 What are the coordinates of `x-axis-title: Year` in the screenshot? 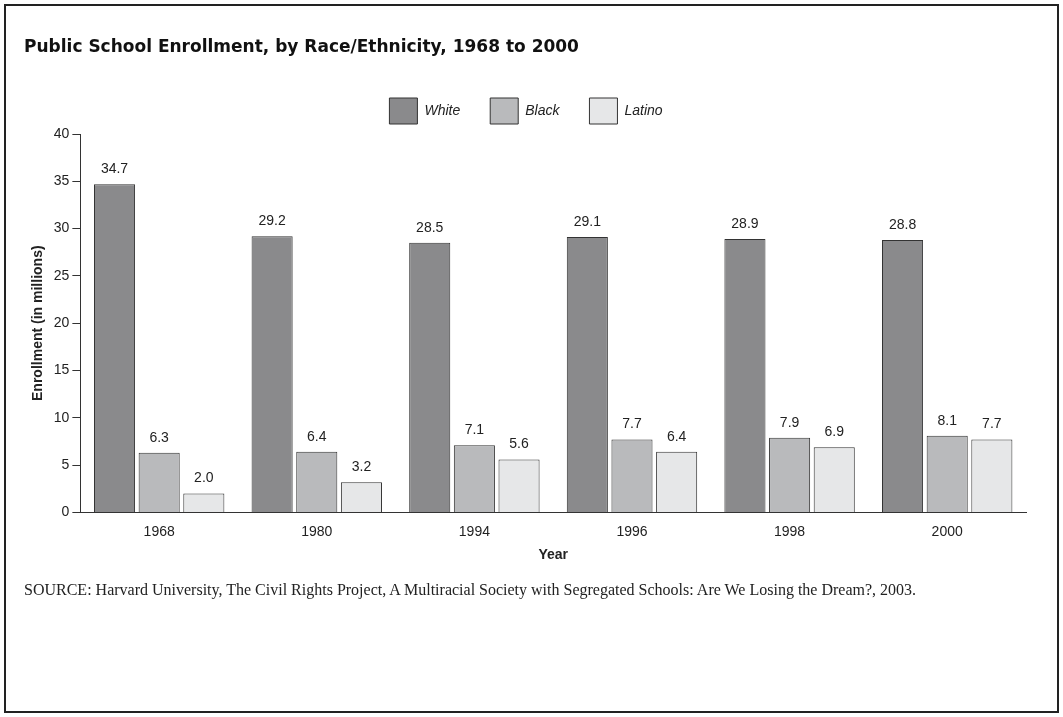 It's located at (553, 554).